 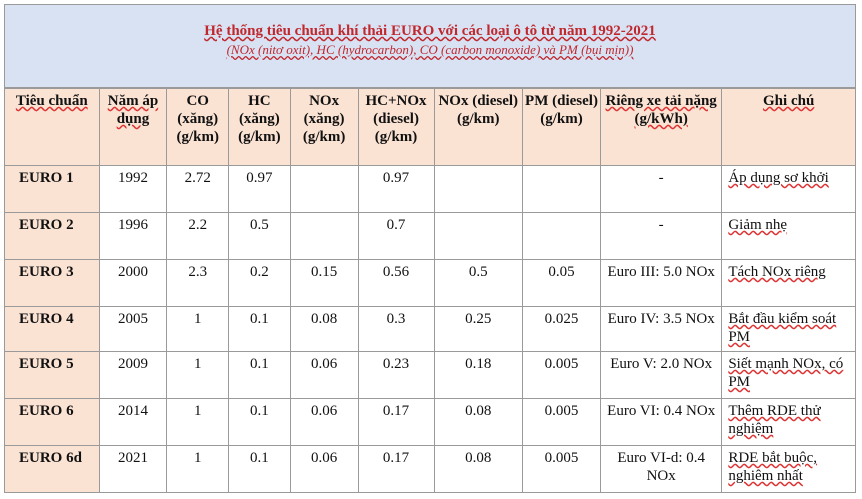 What do you see at coordinates (661, 283) in the screenshot?
I see `cell-truck: Euro III: 5.0 NOx` at bounding box center [661, 283].